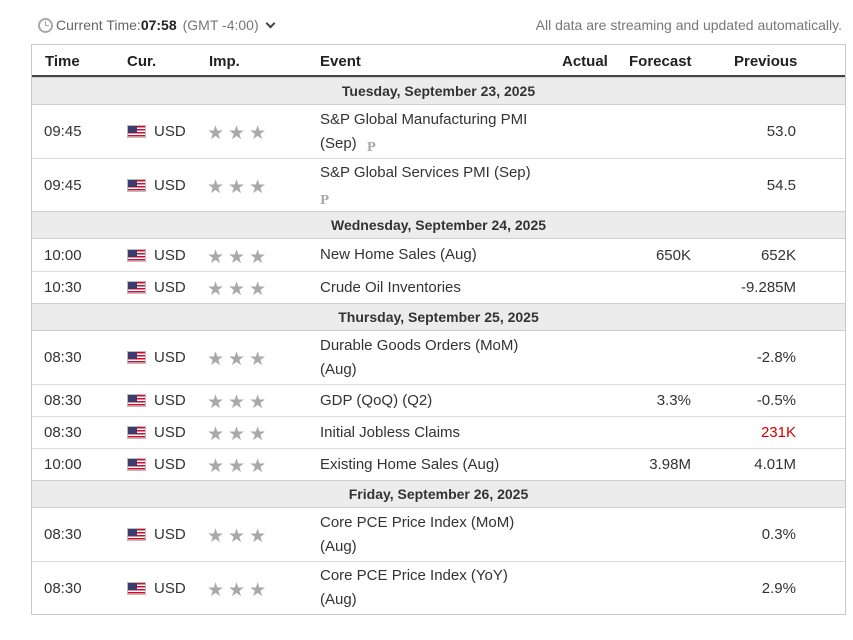  I want to click on event-cell: Core PCE Price Index (YoY) (Aug), so click(435, 588).